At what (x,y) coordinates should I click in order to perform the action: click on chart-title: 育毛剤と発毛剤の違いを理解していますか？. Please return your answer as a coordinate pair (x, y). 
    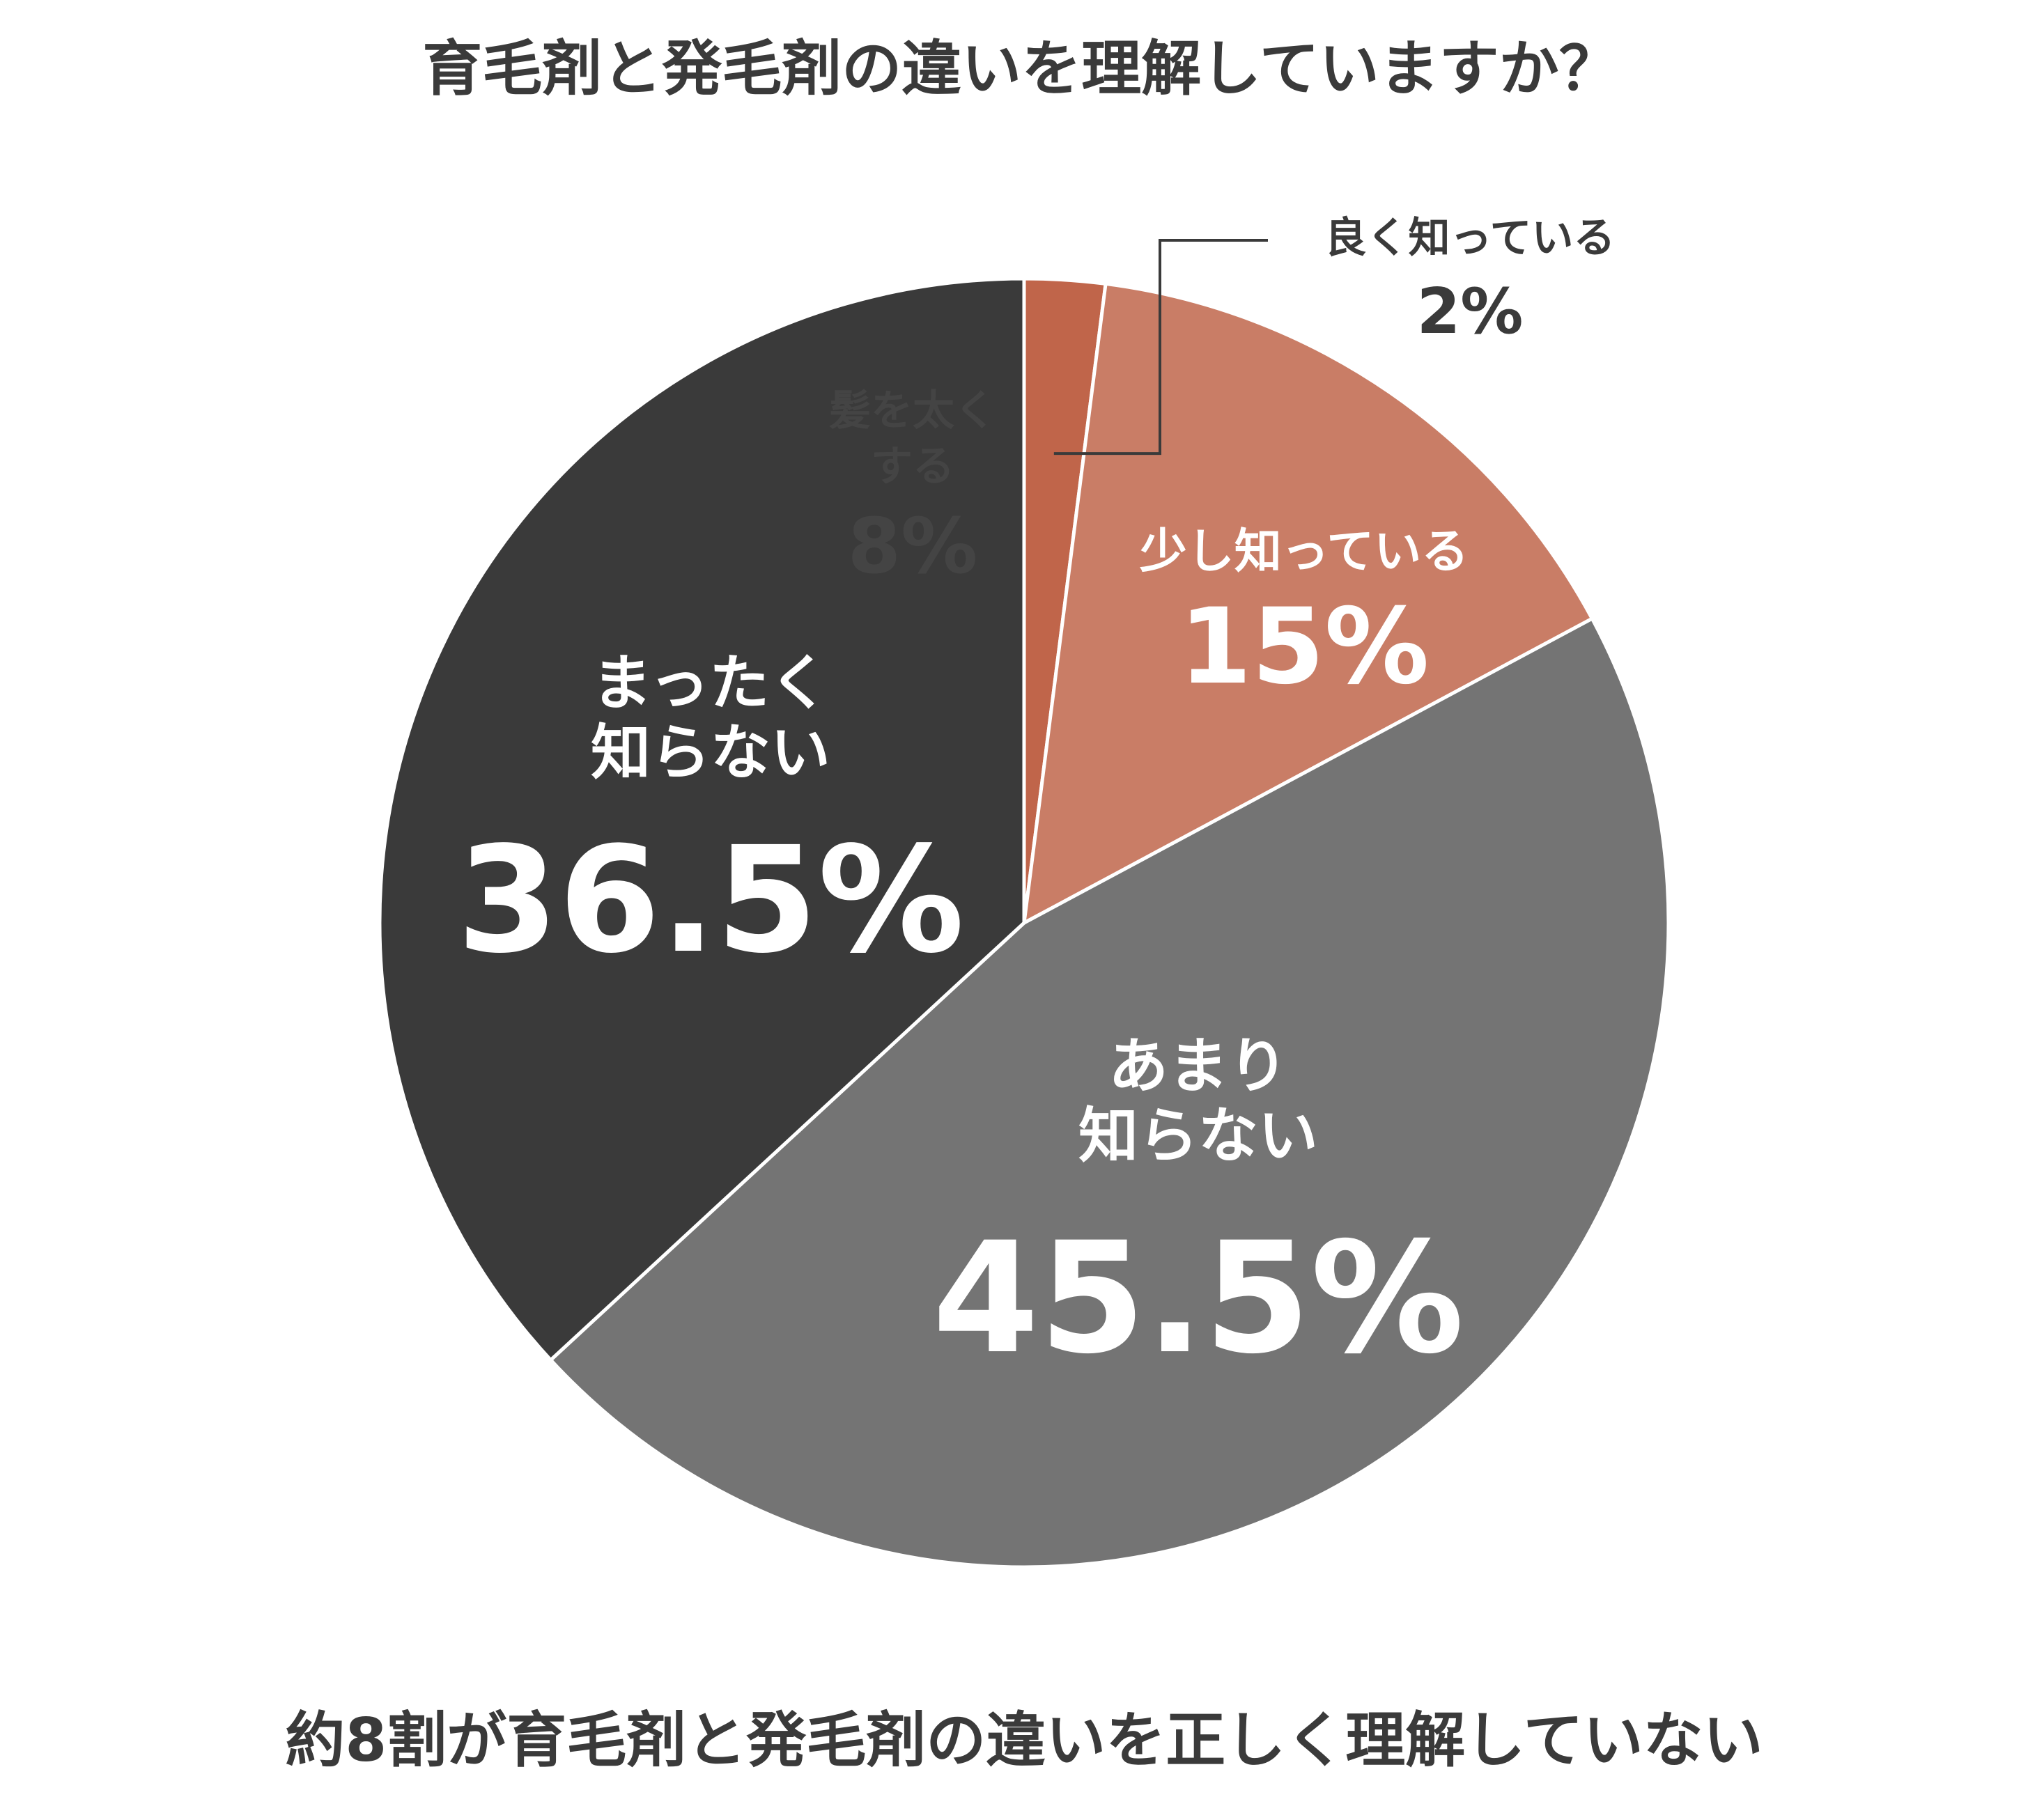
    Looking at the image, I should click on (1020, 69).